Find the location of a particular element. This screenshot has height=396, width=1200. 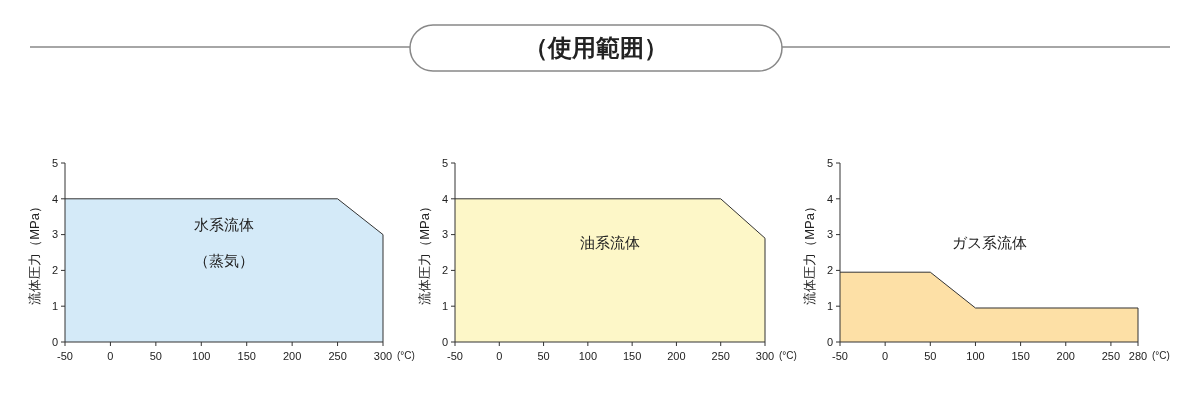

annotation: （蒸気） is located at coordinates (224, 260).